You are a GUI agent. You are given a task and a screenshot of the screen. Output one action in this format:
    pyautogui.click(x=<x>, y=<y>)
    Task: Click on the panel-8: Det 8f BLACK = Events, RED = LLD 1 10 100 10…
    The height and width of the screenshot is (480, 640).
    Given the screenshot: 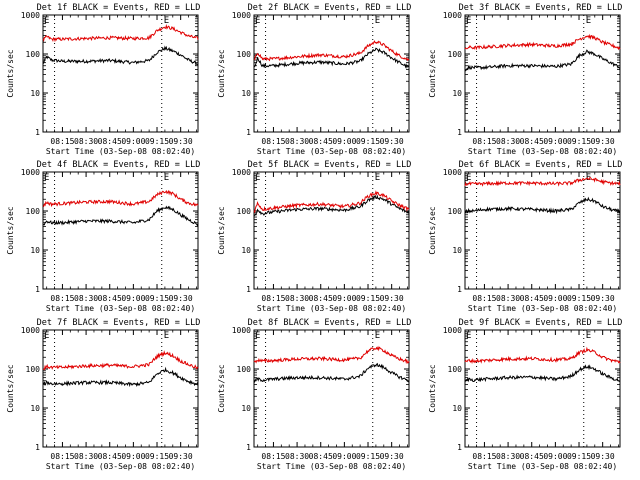 What is the action you would take?
    pyautogui.click(x=314, y=394)
    